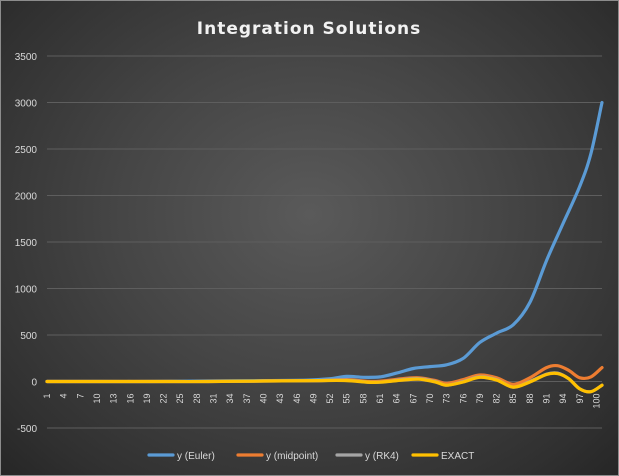 Image resolution: width=619 pixels, height=476 pixels. I want to click on y-tick-label: 2000, so click(26, 197).